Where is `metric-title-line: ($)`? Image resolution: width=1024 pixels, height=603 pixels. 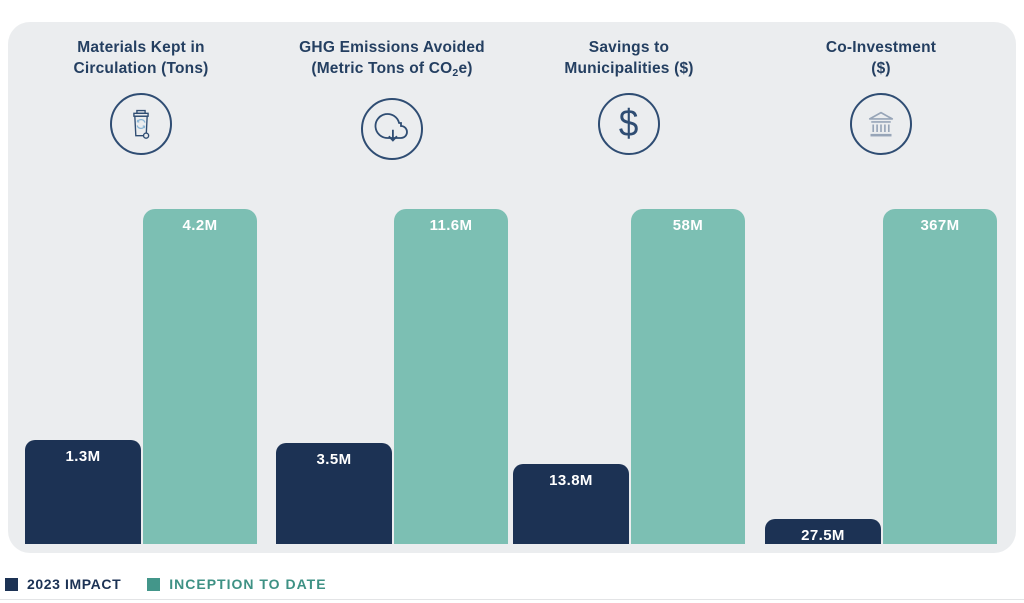 metric-title-line: ($) is located at coordinates (881, 68).